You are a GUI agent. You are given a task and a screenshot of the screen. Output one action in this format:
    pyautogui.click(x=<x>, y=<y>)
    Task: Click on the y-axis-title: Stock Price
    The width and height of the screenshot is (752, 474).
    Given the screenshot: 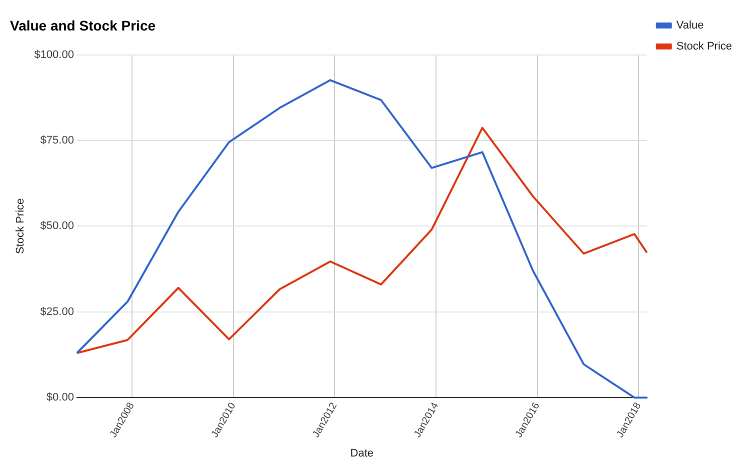 What is the action you would take?
    pyautogui.click(x=20, y=226)
    